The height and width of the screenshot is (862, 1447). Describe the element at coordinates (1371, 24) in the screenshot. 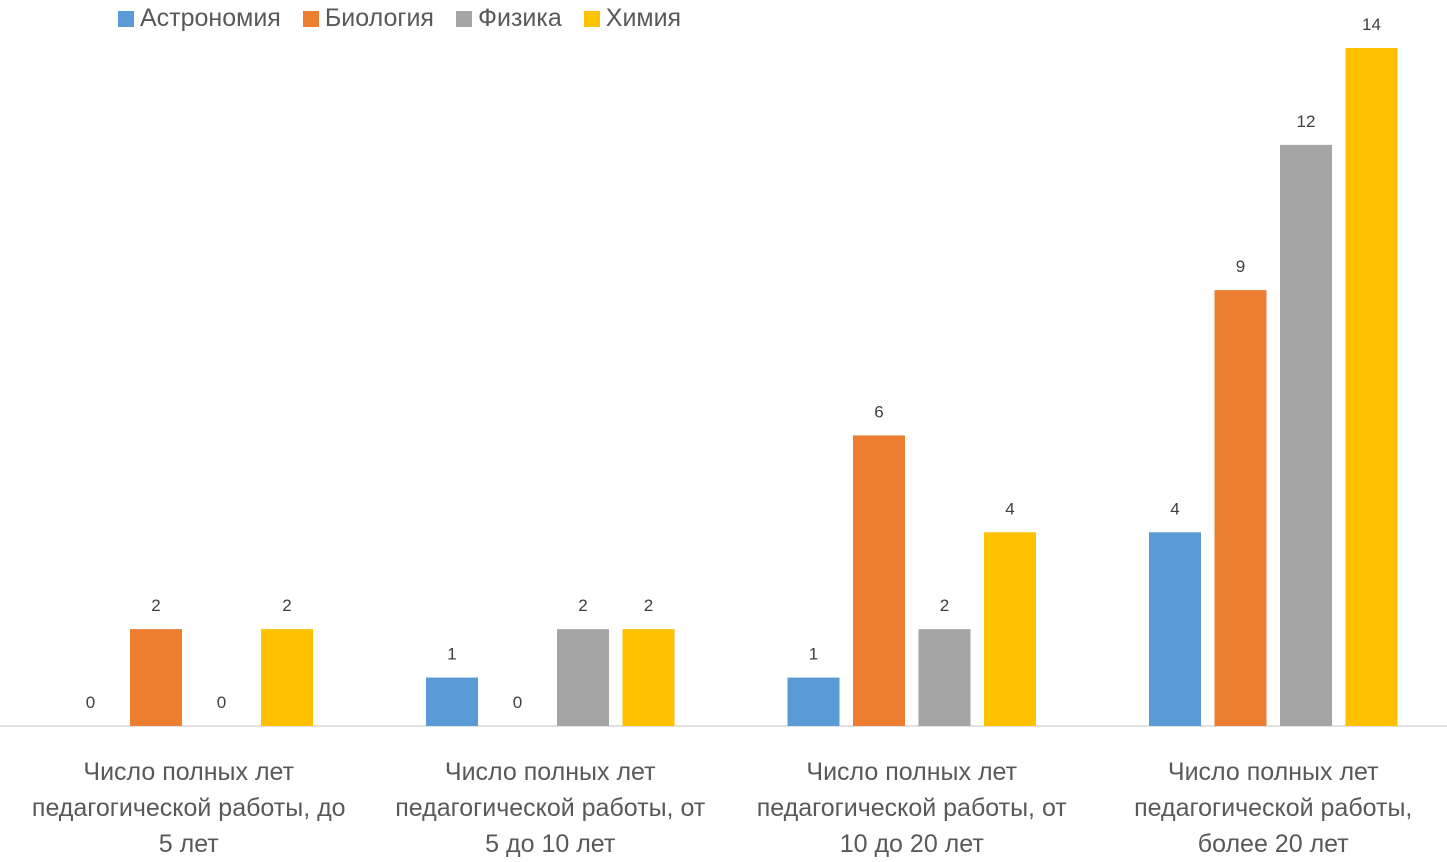

I see `data-label: 14` at that location.